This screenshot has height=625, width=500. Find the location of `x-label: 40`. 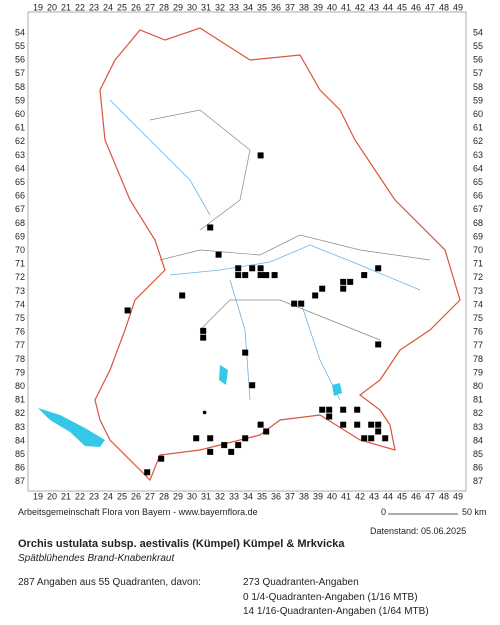

x-label: 40 is located at coordinates (332, 496).